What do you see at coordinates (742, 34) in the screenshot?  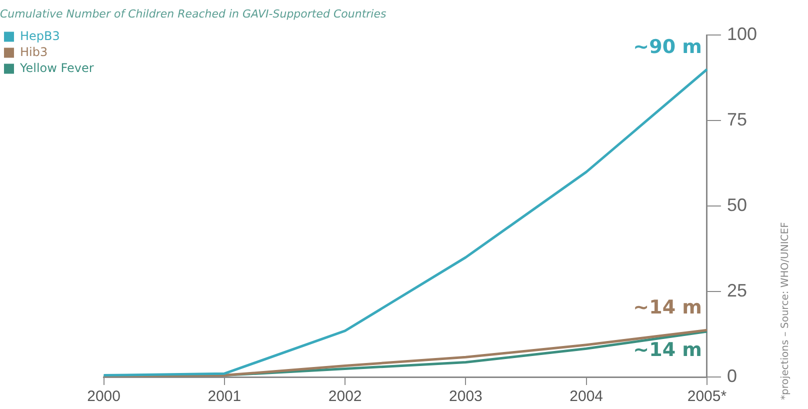 I see `y-tick-label: 100` at bounding box center [742, 34].